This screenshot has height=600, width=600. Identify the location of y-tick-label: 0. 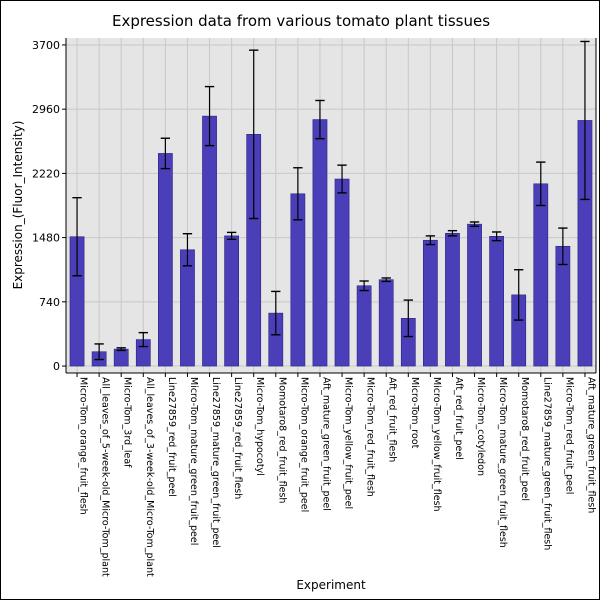
(56, 366).